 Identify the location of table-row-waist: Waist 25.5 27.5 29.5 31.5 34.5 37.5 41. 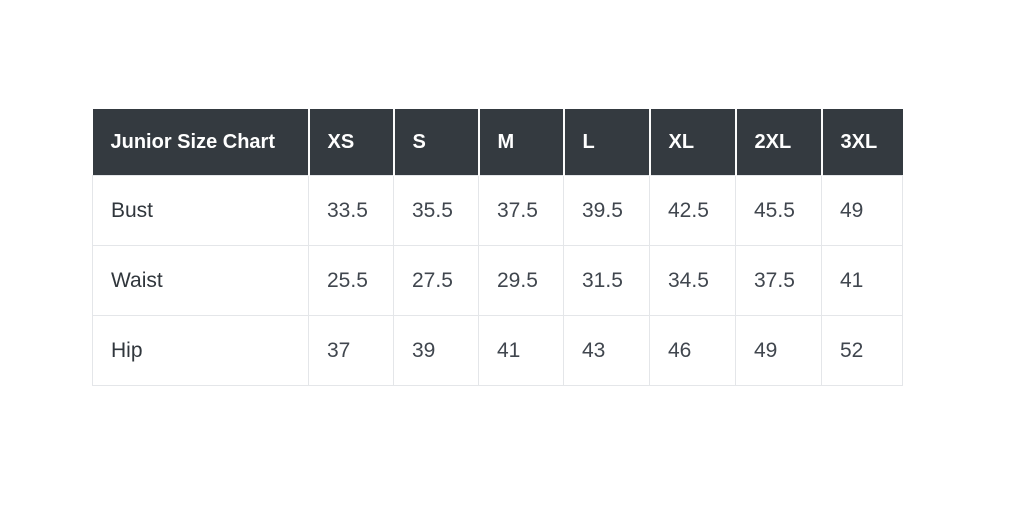
(497, 280).